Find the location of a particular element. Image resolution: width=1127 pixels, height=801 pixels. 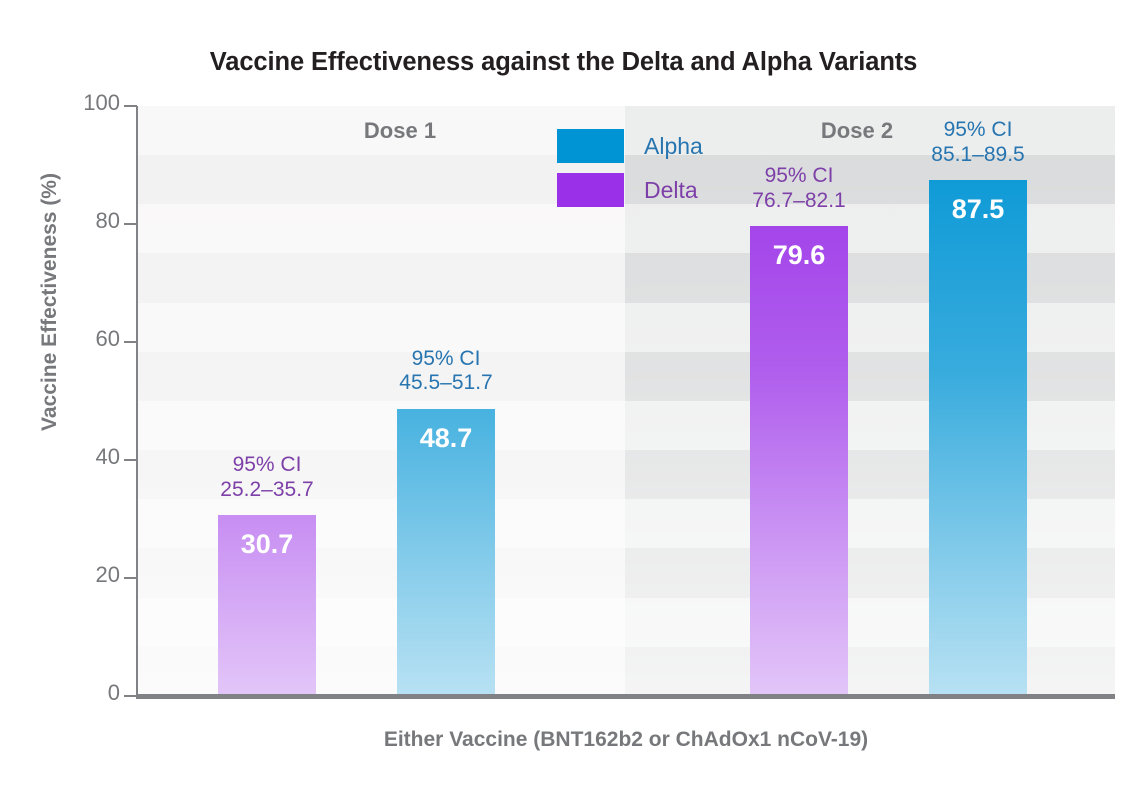

bar-dose-2-delta: 79.6 is located at coordinates (799, 461).